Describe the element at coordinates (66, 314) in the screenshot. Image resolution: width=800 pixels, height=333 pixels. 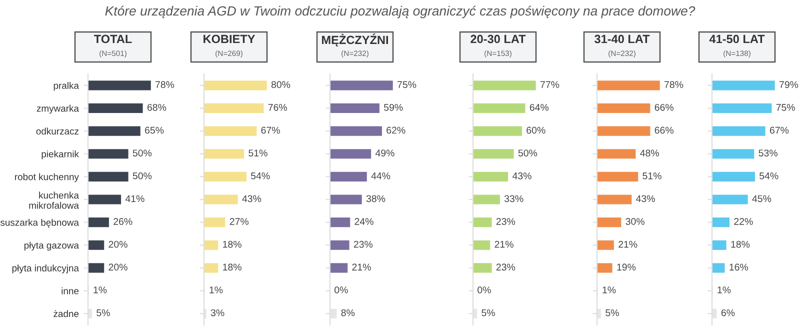
I see `y-tick-label: żadne` at that location.